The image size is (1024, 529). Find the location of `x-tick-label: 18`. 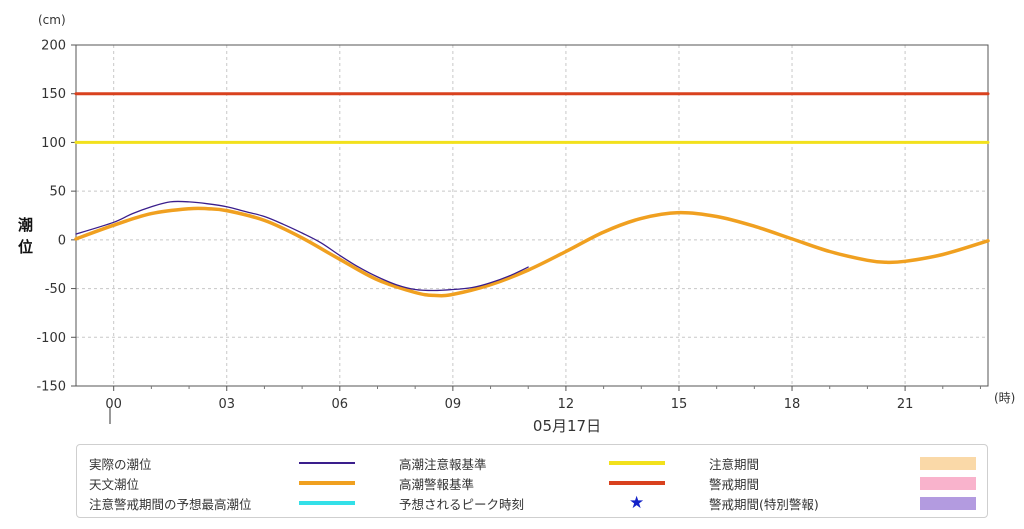

x-tick-label: 18 is located at coordinates (792, 404).